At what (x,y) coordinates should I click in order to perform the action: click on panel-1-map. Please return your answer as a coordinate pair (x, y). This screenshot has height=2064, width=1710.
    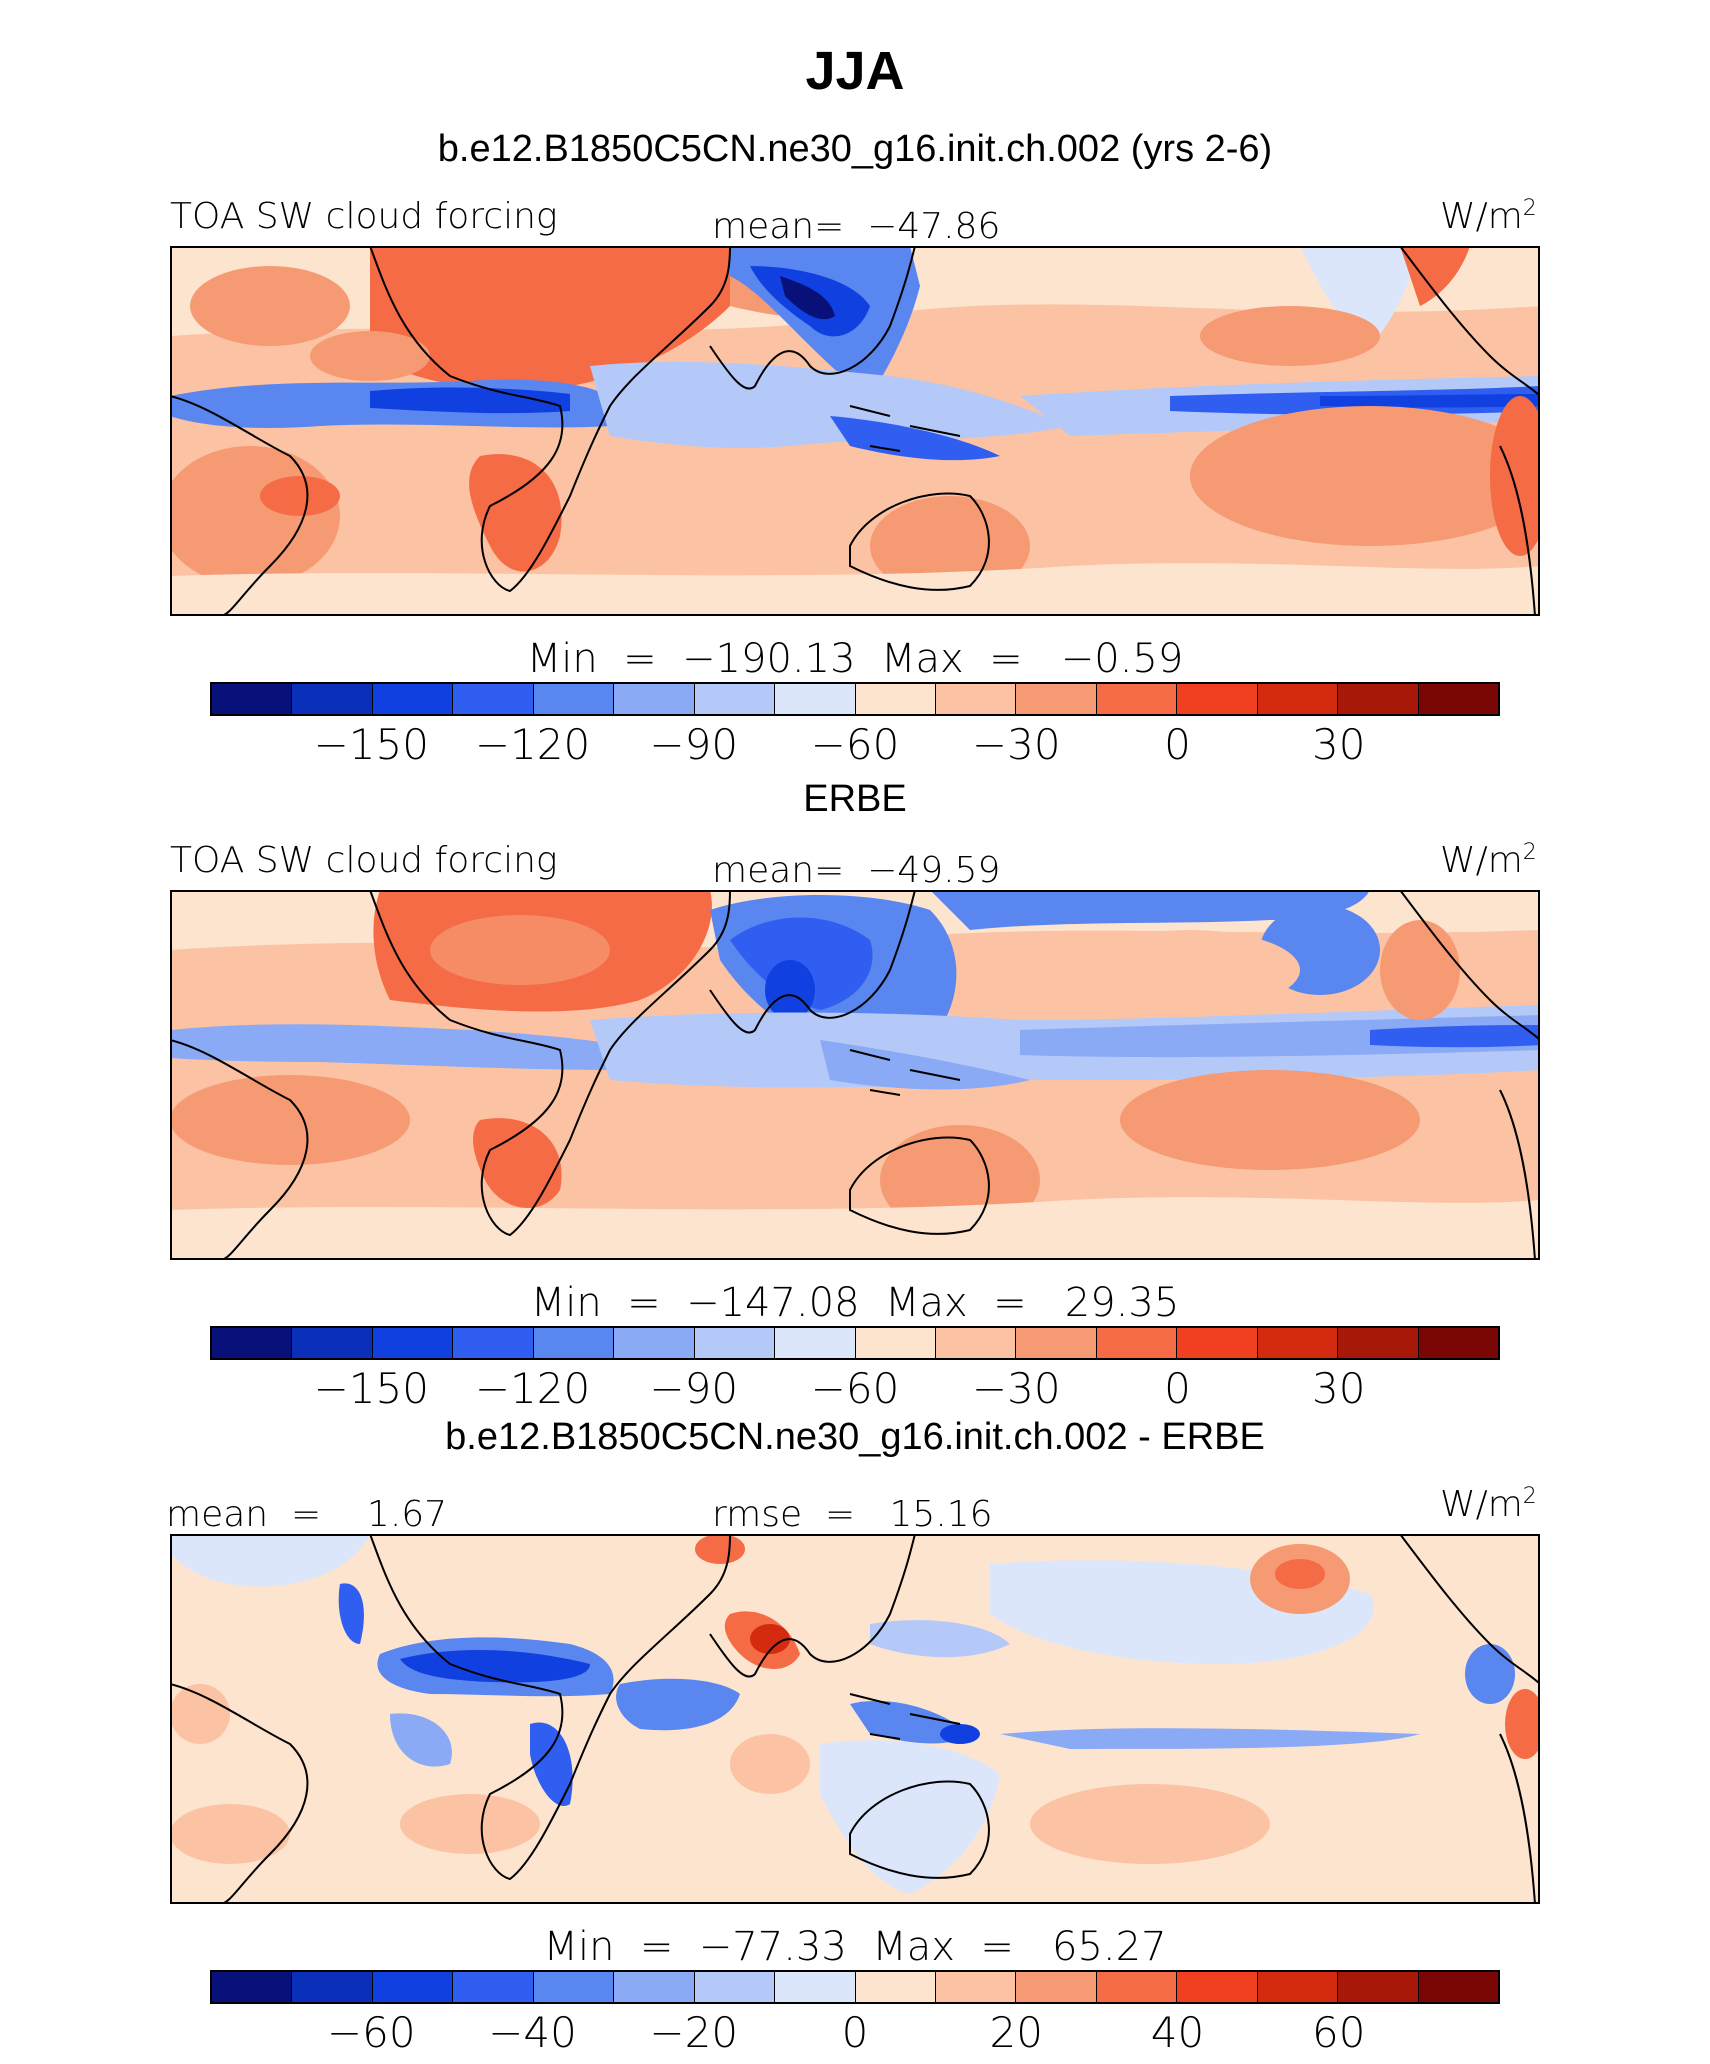
    Looking at the image, I should click on (855, 431).